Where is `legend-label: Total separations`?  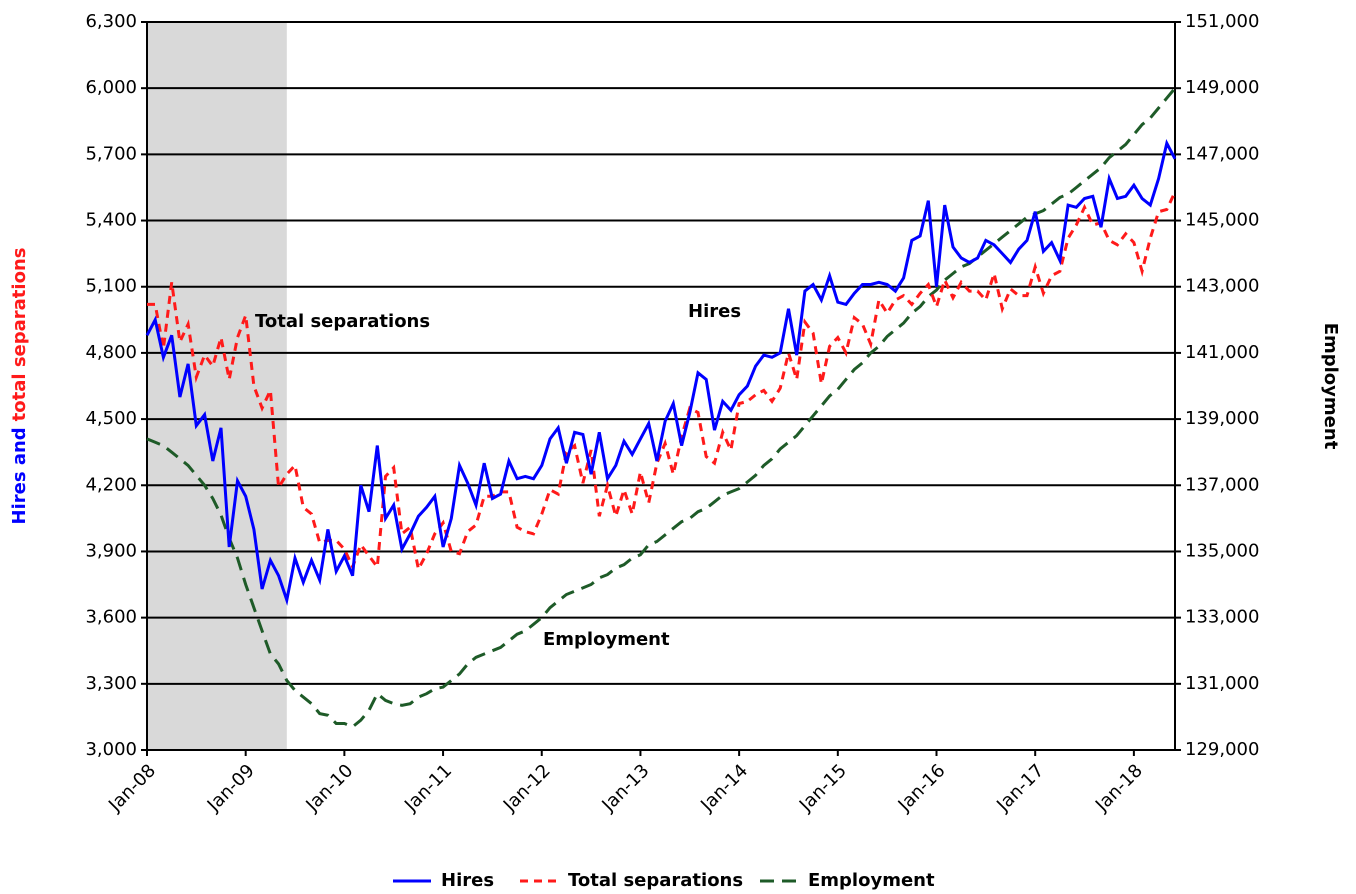
legend-label: Total separations is located at coordinates (655, 880).